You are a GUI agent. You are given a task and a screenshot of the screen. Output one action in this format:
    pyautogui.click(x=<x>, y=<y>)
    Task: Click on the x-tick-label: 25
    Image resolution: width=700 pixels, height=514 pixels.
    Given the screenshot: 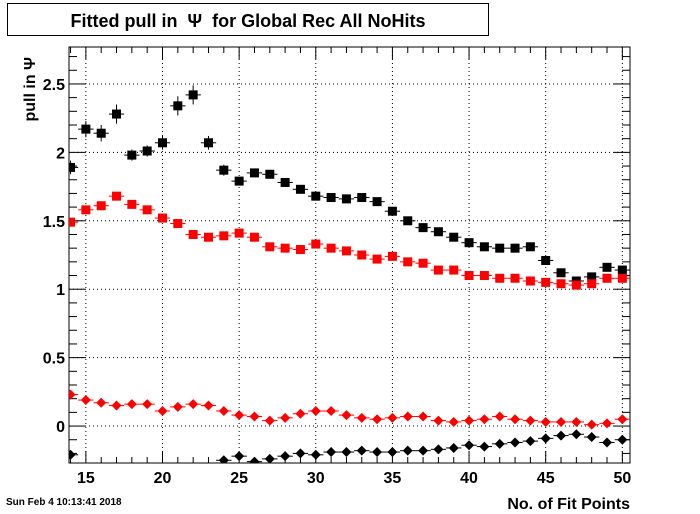 What is the action you would take?
    pyautogui.click(x=239, y=478)
    